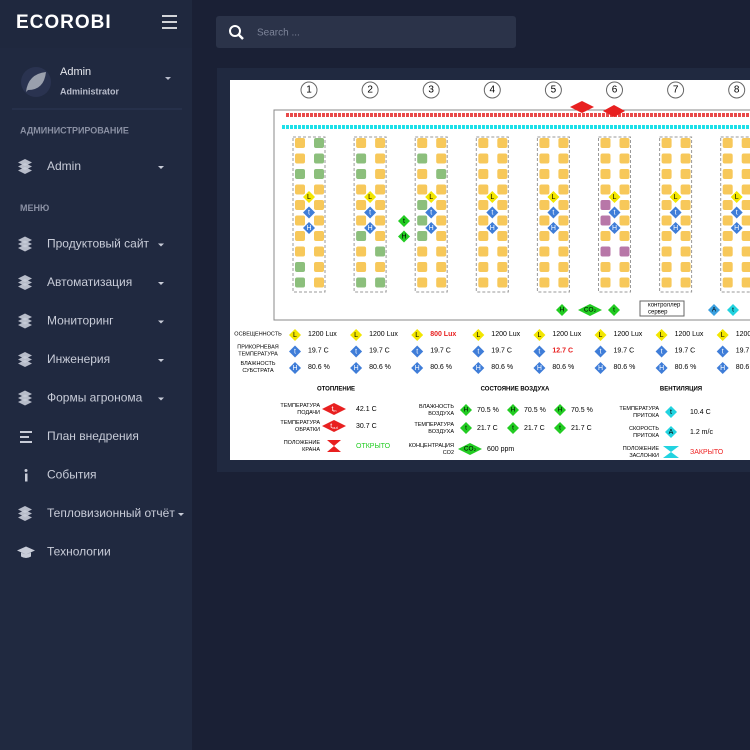 This screenshot has width=750, height=750. Describe the element at coordinates (111, 513) in the screenshot. I see `nav-item: Тепловизионный отчёт` at that location.